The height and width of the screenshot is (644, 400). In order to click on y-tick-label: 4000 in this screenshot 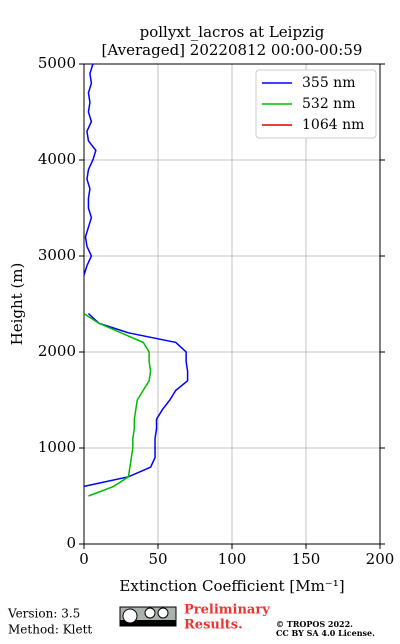, I will do `click(57, 159)`.